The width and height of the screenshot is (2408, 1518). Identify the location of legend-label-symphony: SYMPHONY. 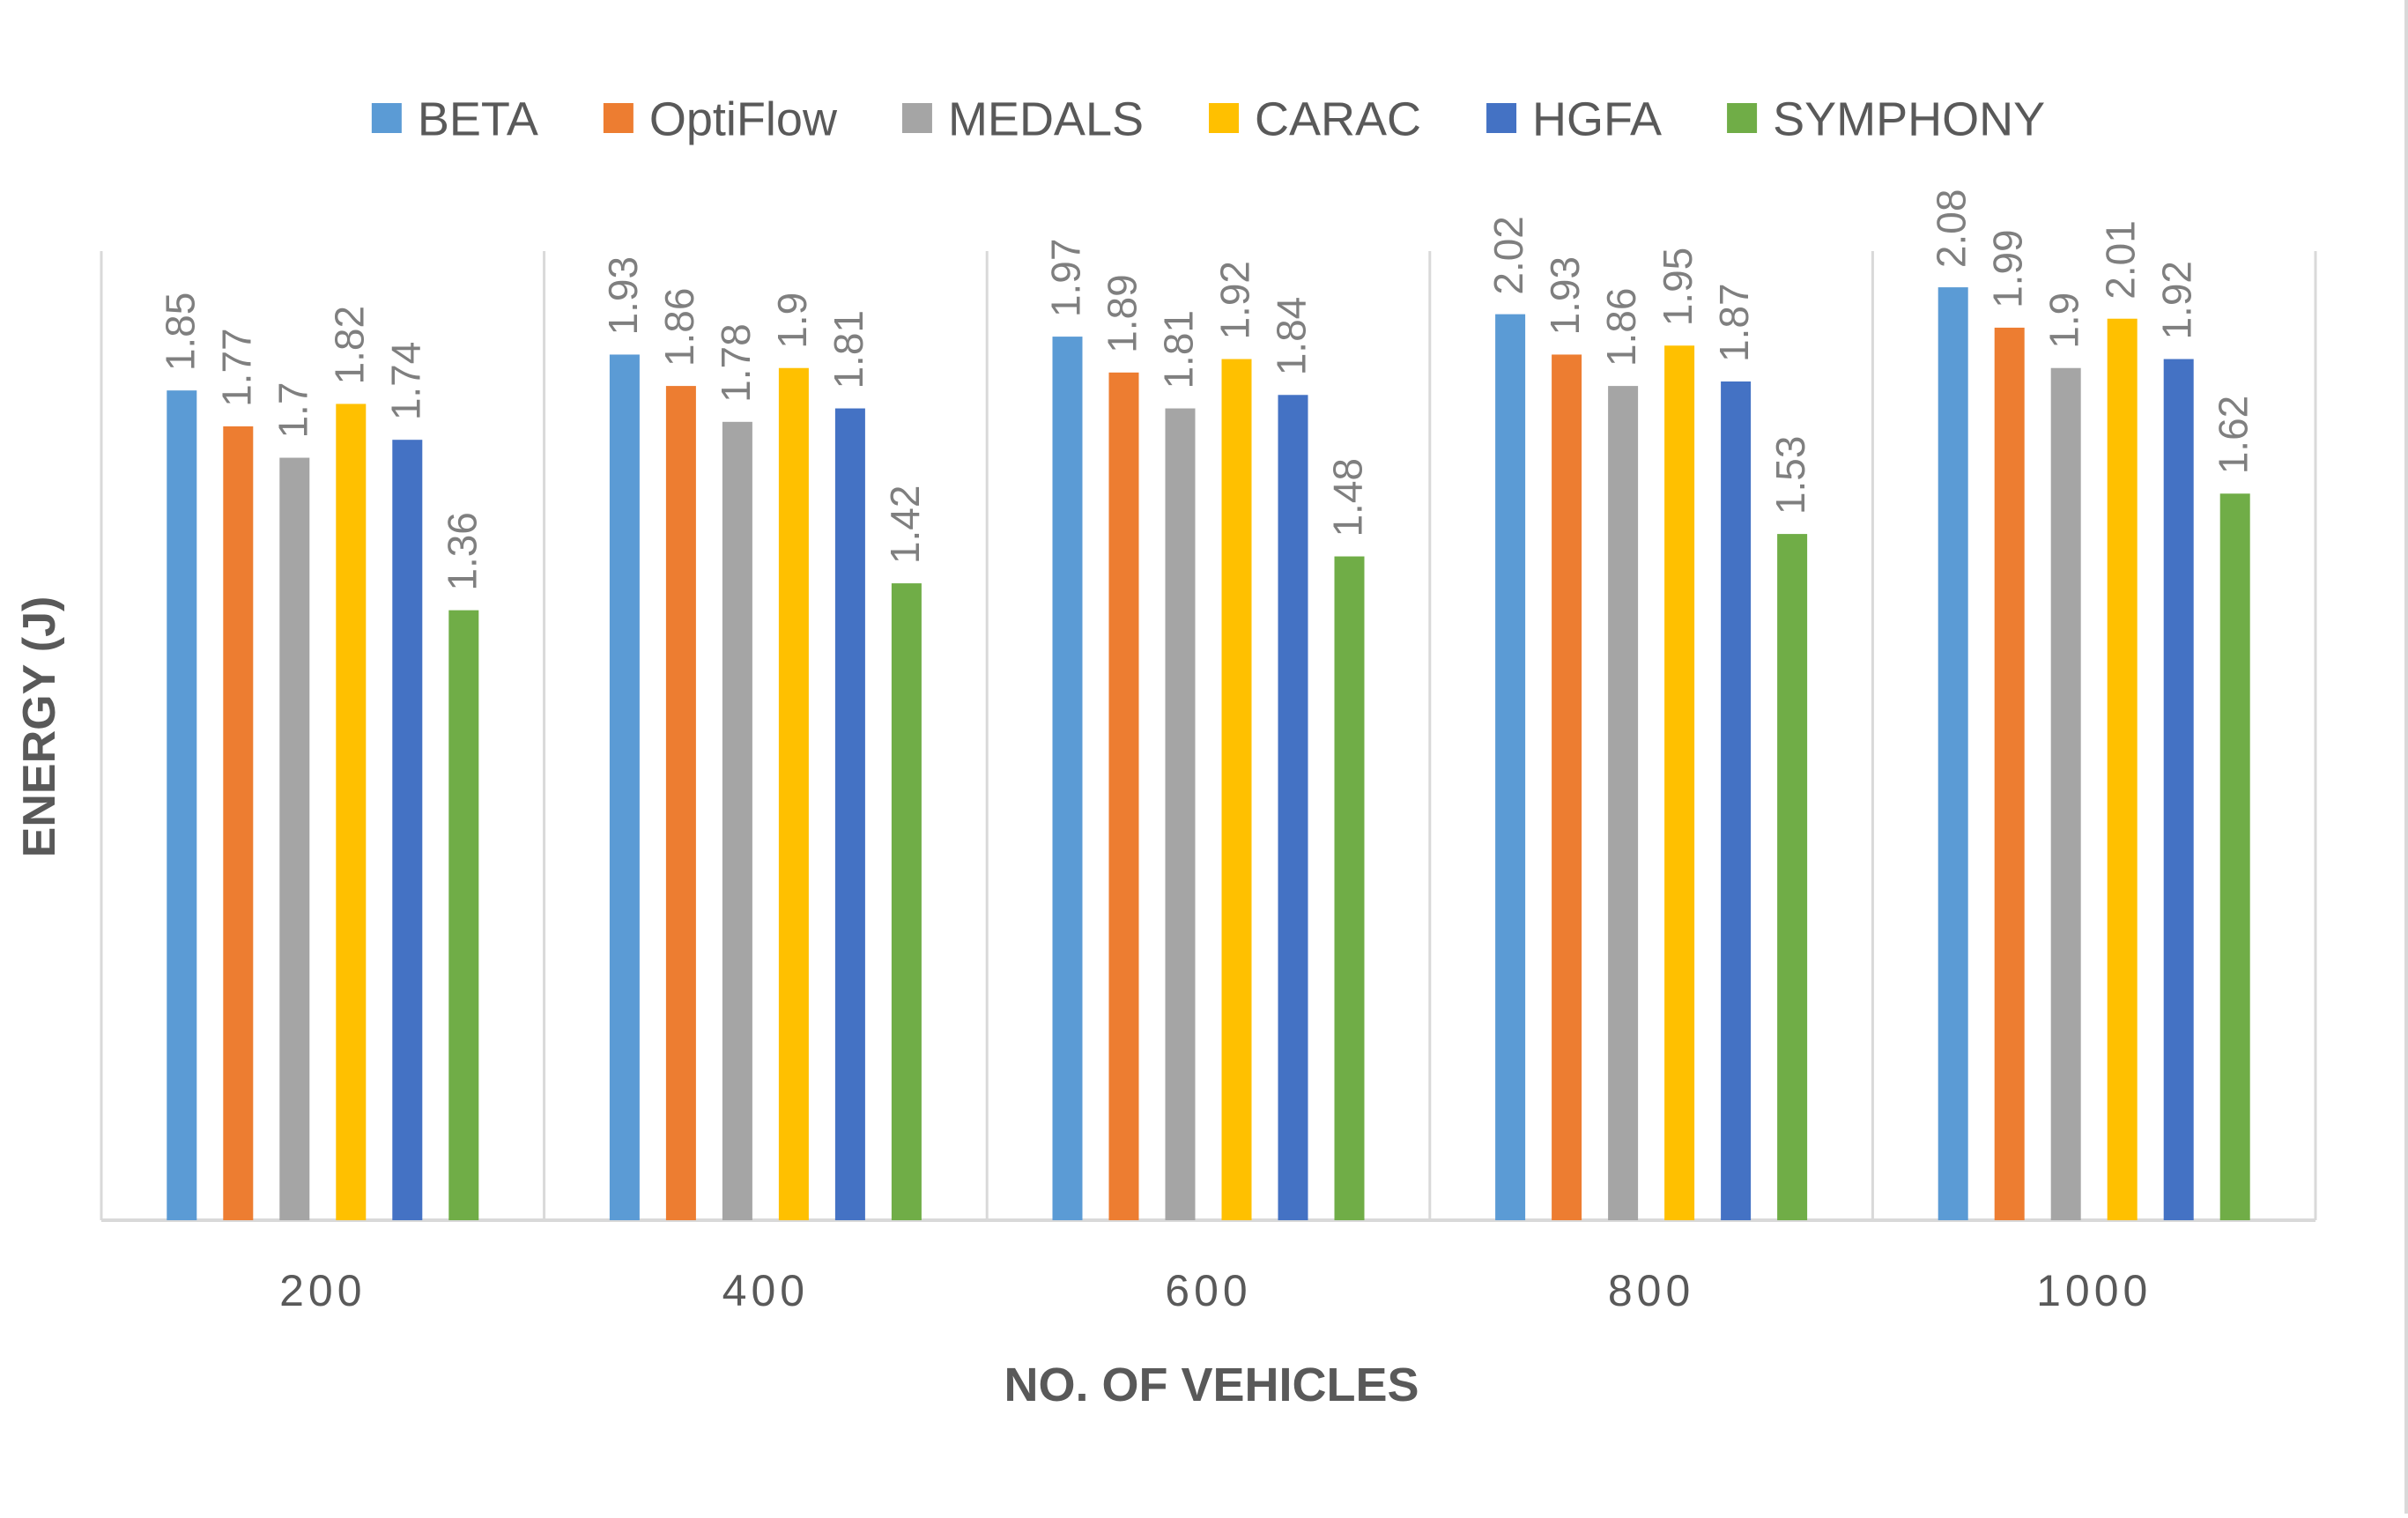
(1909, 119).